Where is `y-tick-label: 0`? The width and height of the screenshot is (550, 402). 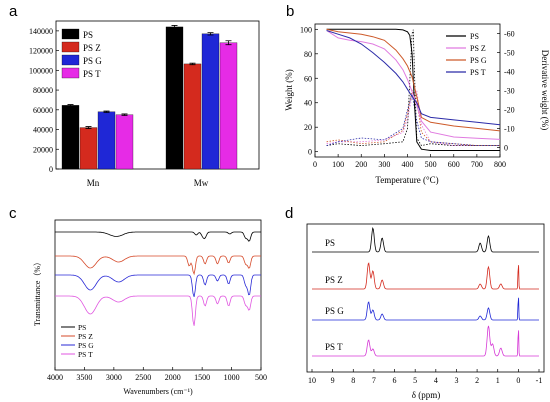
y-tick-label: 0 is located at coordinates (310, 152).